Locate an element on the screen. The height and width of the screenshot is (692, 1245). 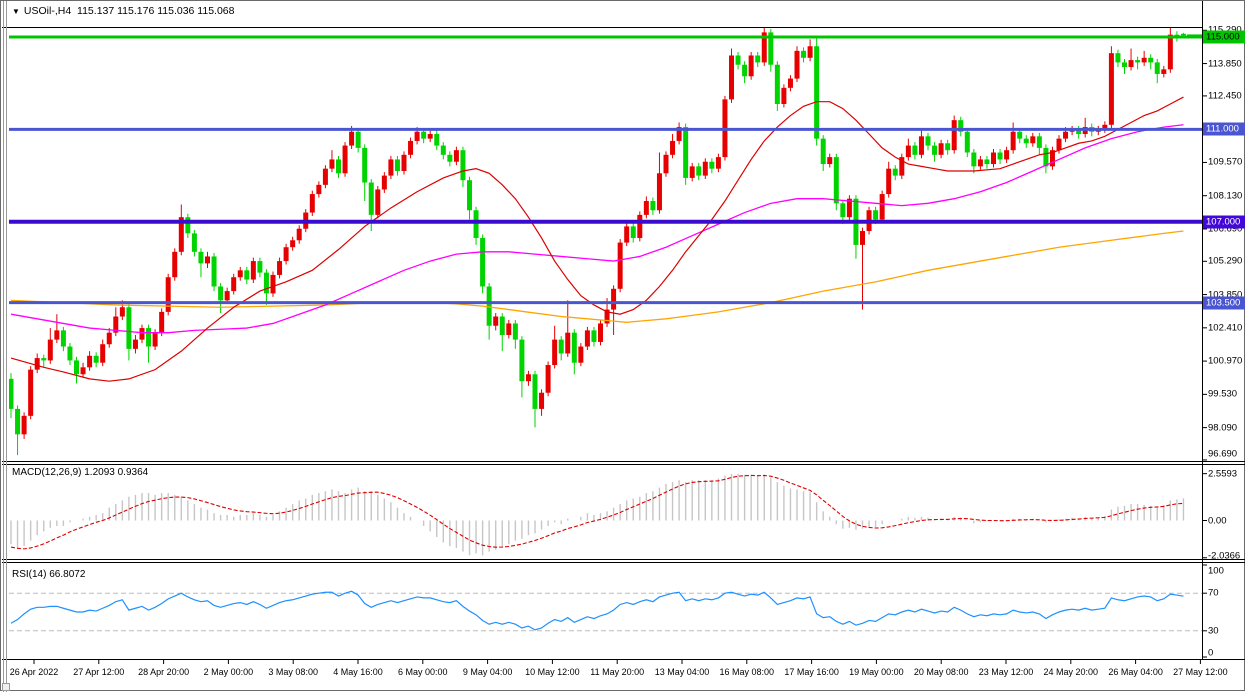
price-tick-label: 105.290 is located at coordinates (1225, 261).